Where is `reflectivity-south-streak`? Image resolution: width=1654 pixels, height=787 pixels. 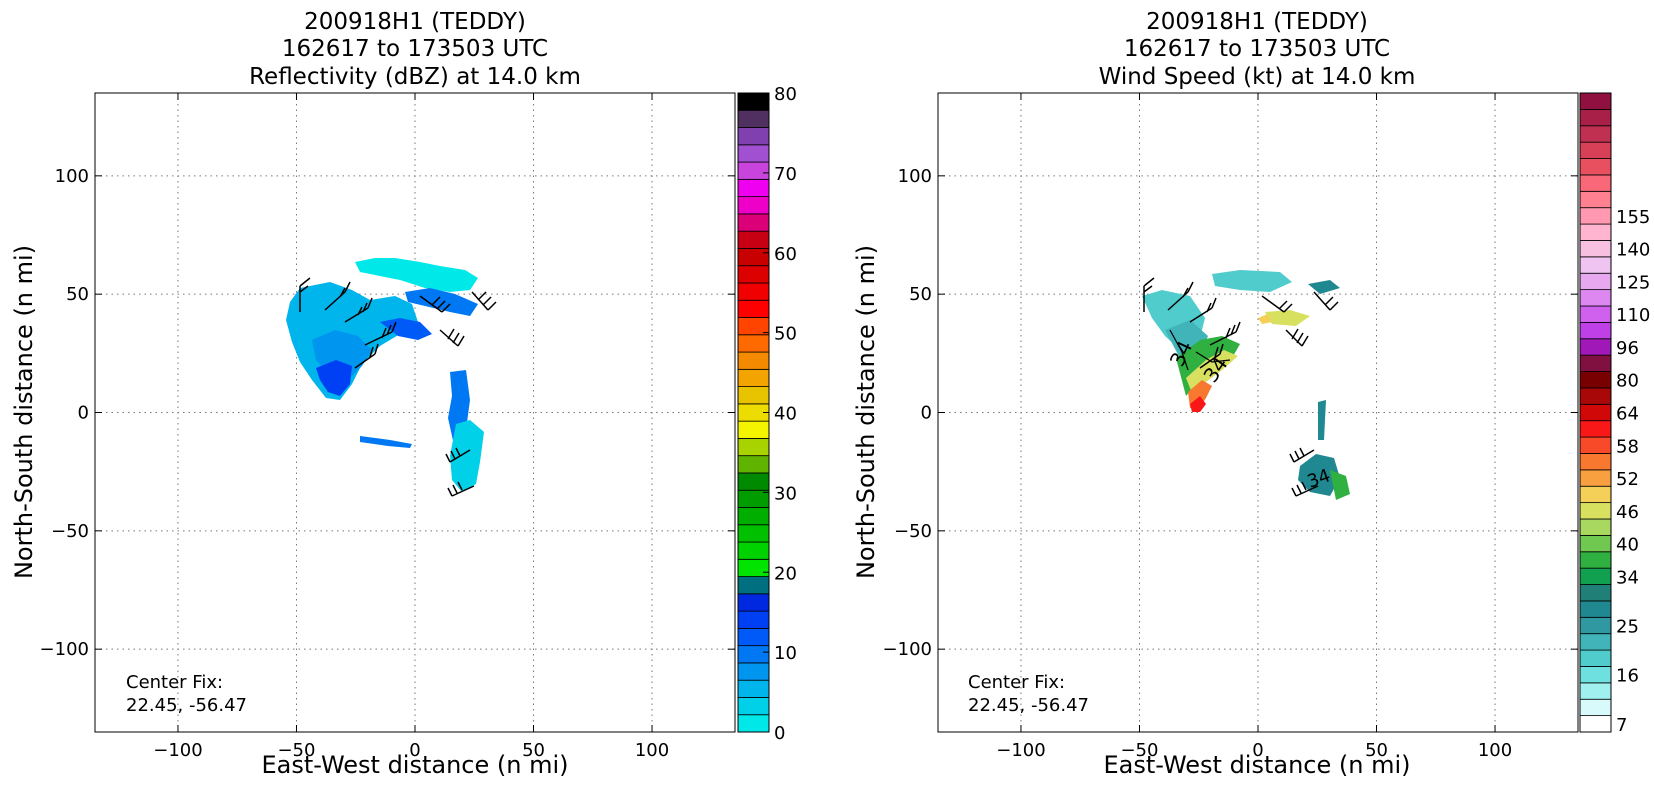 reflectivity-south-streak is located at coordinates (386, 442).